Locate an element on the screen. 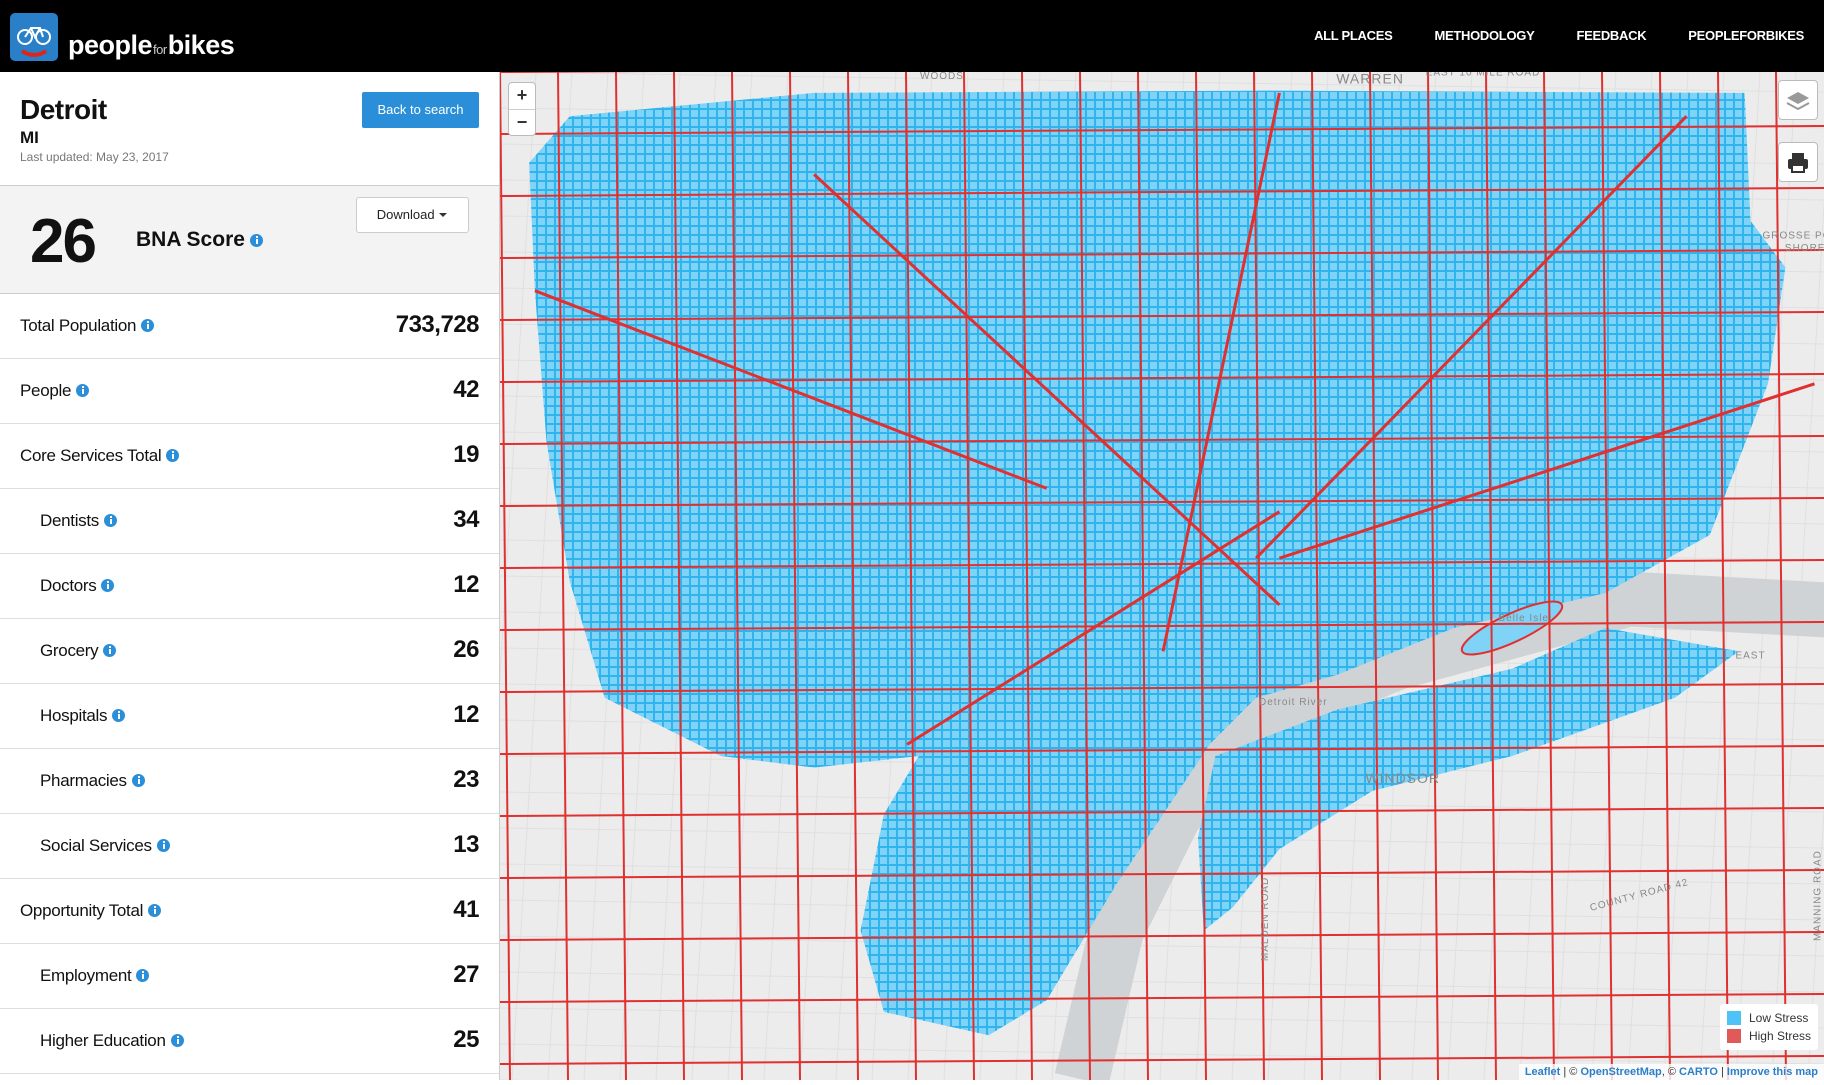 This screenshot has height=1085, width=1824. print-button is located at coordinates (1798, 162).